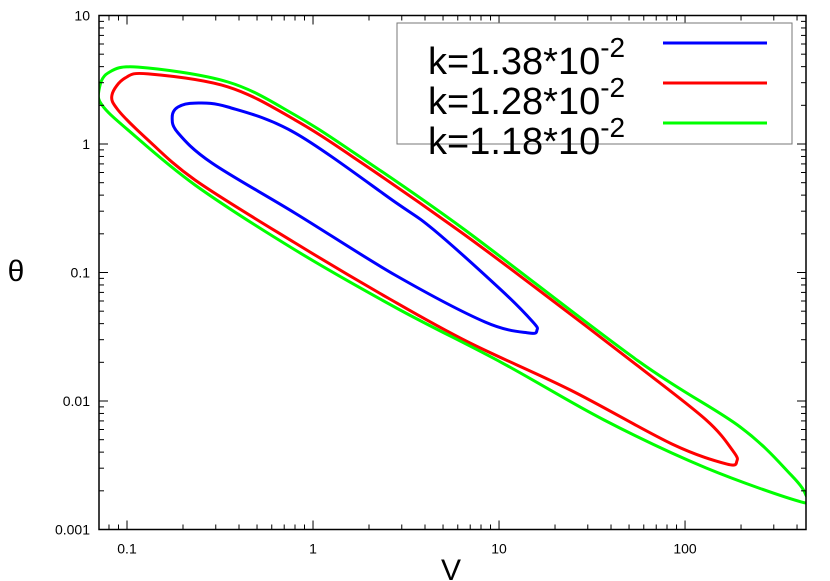  What do you see at coordinates (81, 273) in the screenshot?
I see `y-tick-label: 0.1` at bounding box center [81, 273].